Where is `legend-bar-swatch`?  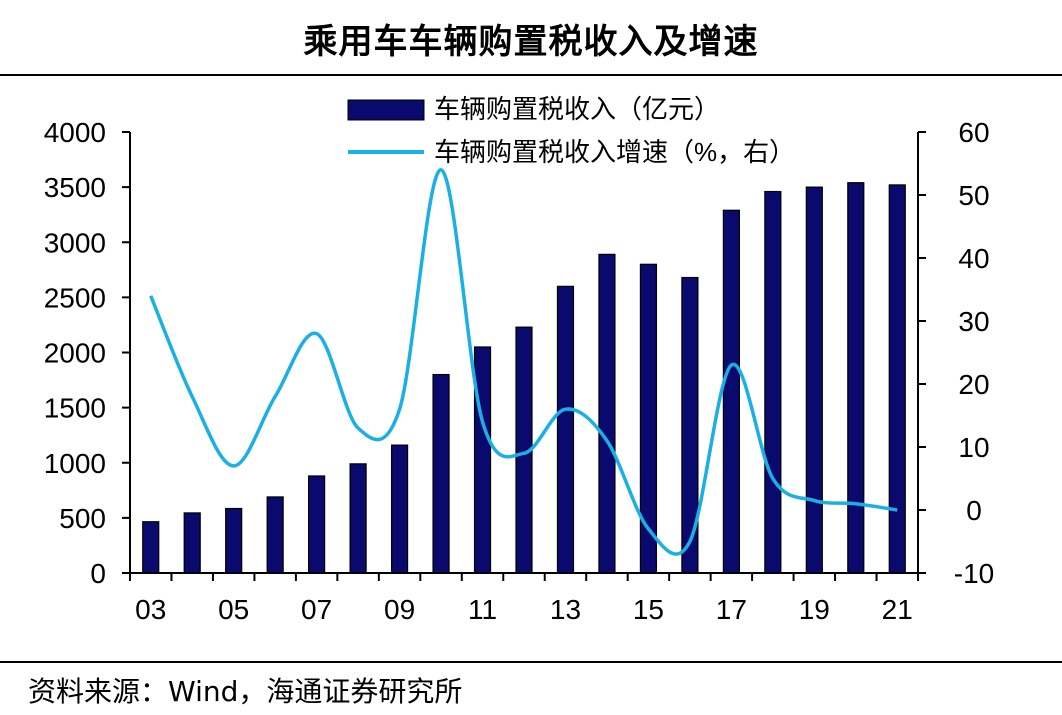
legend-bar-swatch is located at coordinates (386, 110).